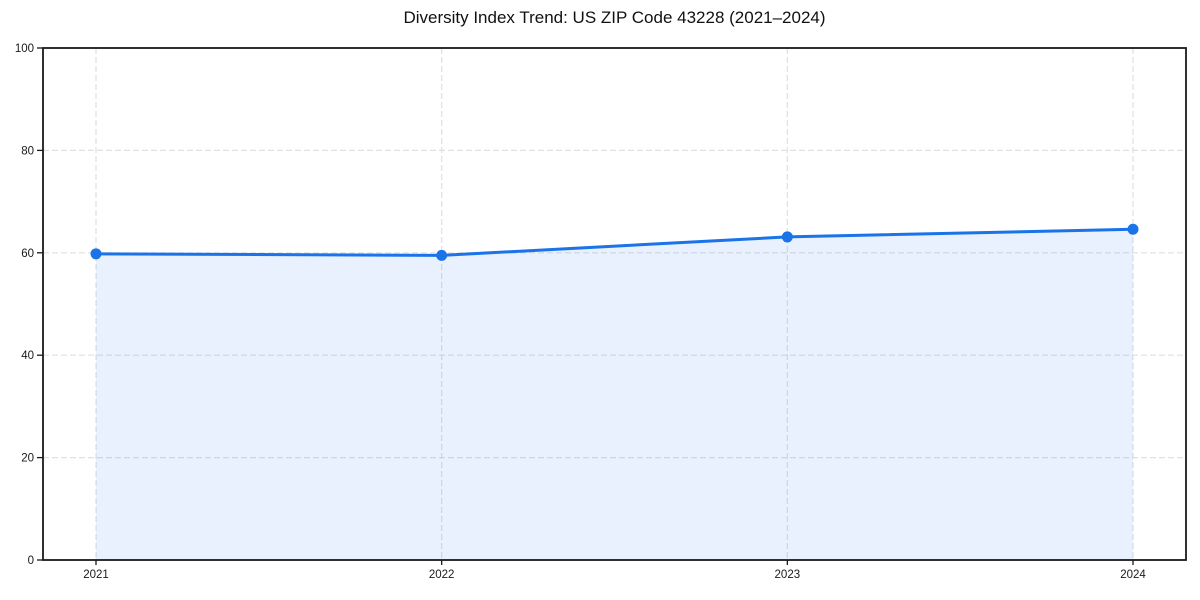 This screenshot has width=1200, height=600. Describe the element at coordinates (614, 242) in the screenshot. I see `trend-line` at that location.